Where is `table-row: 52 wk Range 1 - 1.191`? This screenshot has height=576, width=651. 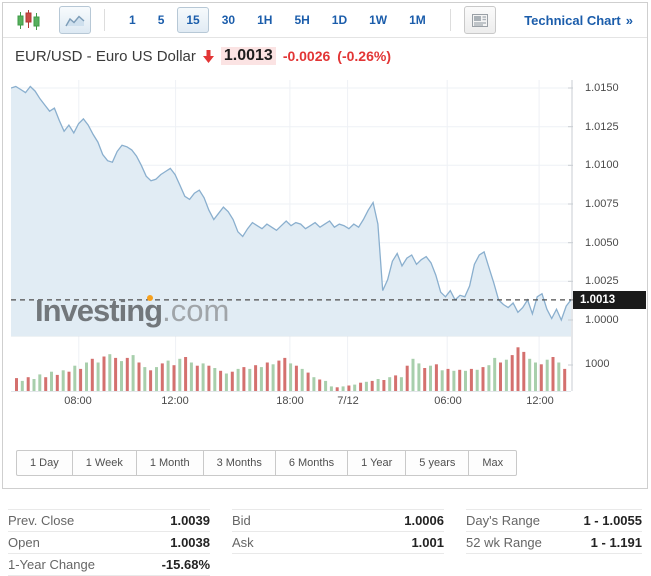
table-row: 52 wk Range 1 - 1.191 is located at coordinates (554, 543).